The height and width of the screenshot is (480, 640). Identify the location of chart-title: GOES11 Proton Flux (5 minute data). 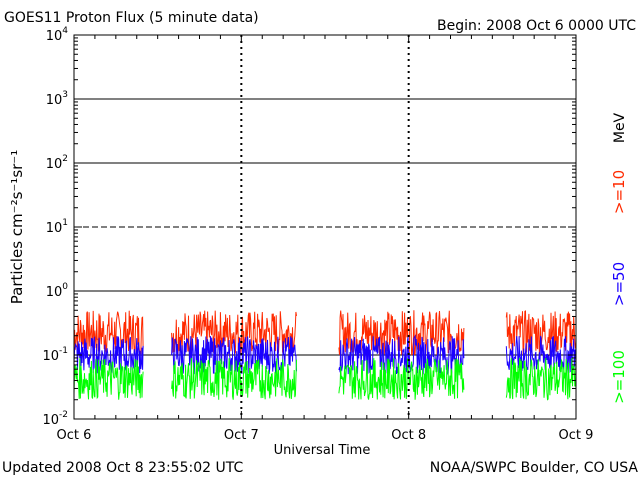
(131, 18).